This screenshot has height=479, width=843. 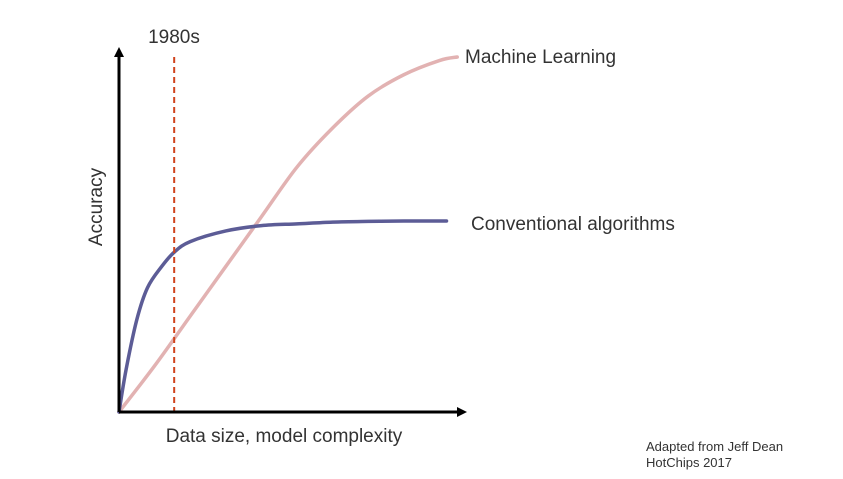 I want to click on series-label-machine-learning: Machine Learning, so click(x=540, y=57).